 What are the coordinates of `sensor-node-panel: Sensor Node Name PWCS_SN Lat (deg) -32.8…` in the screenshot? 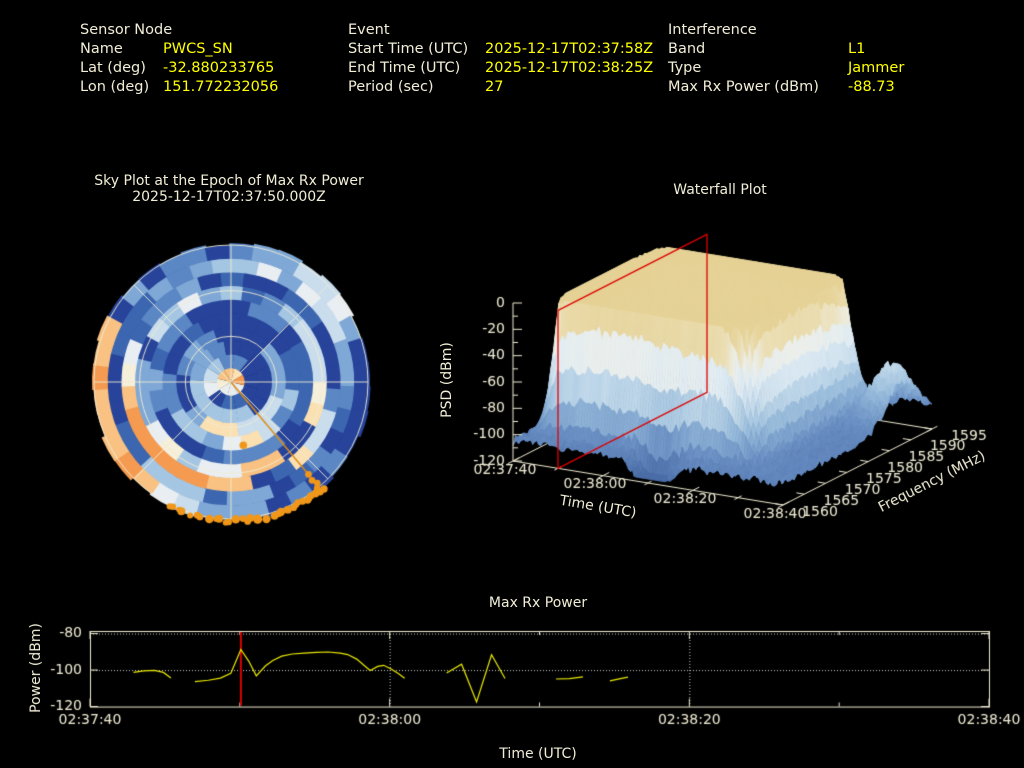 It's located at (179, 59).